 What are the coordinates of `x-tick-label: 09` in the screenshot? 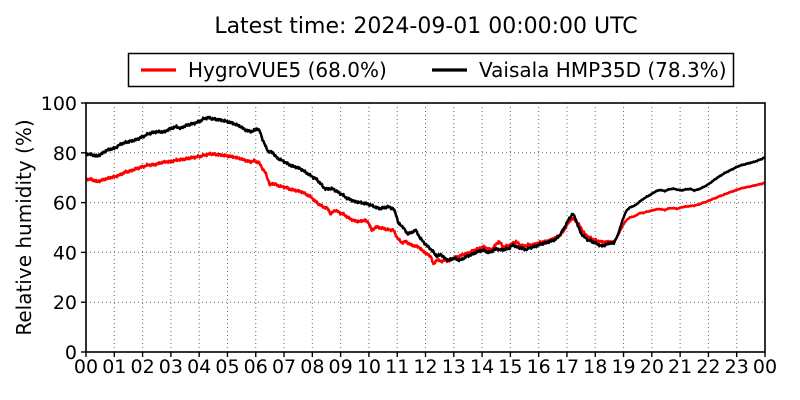 It's located at (341, 367).